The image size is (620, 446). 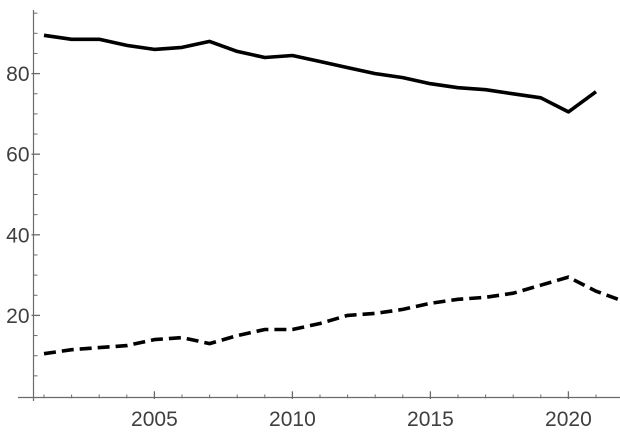 I want to click on y-tick-label: 60, so click(x=17, y=155).